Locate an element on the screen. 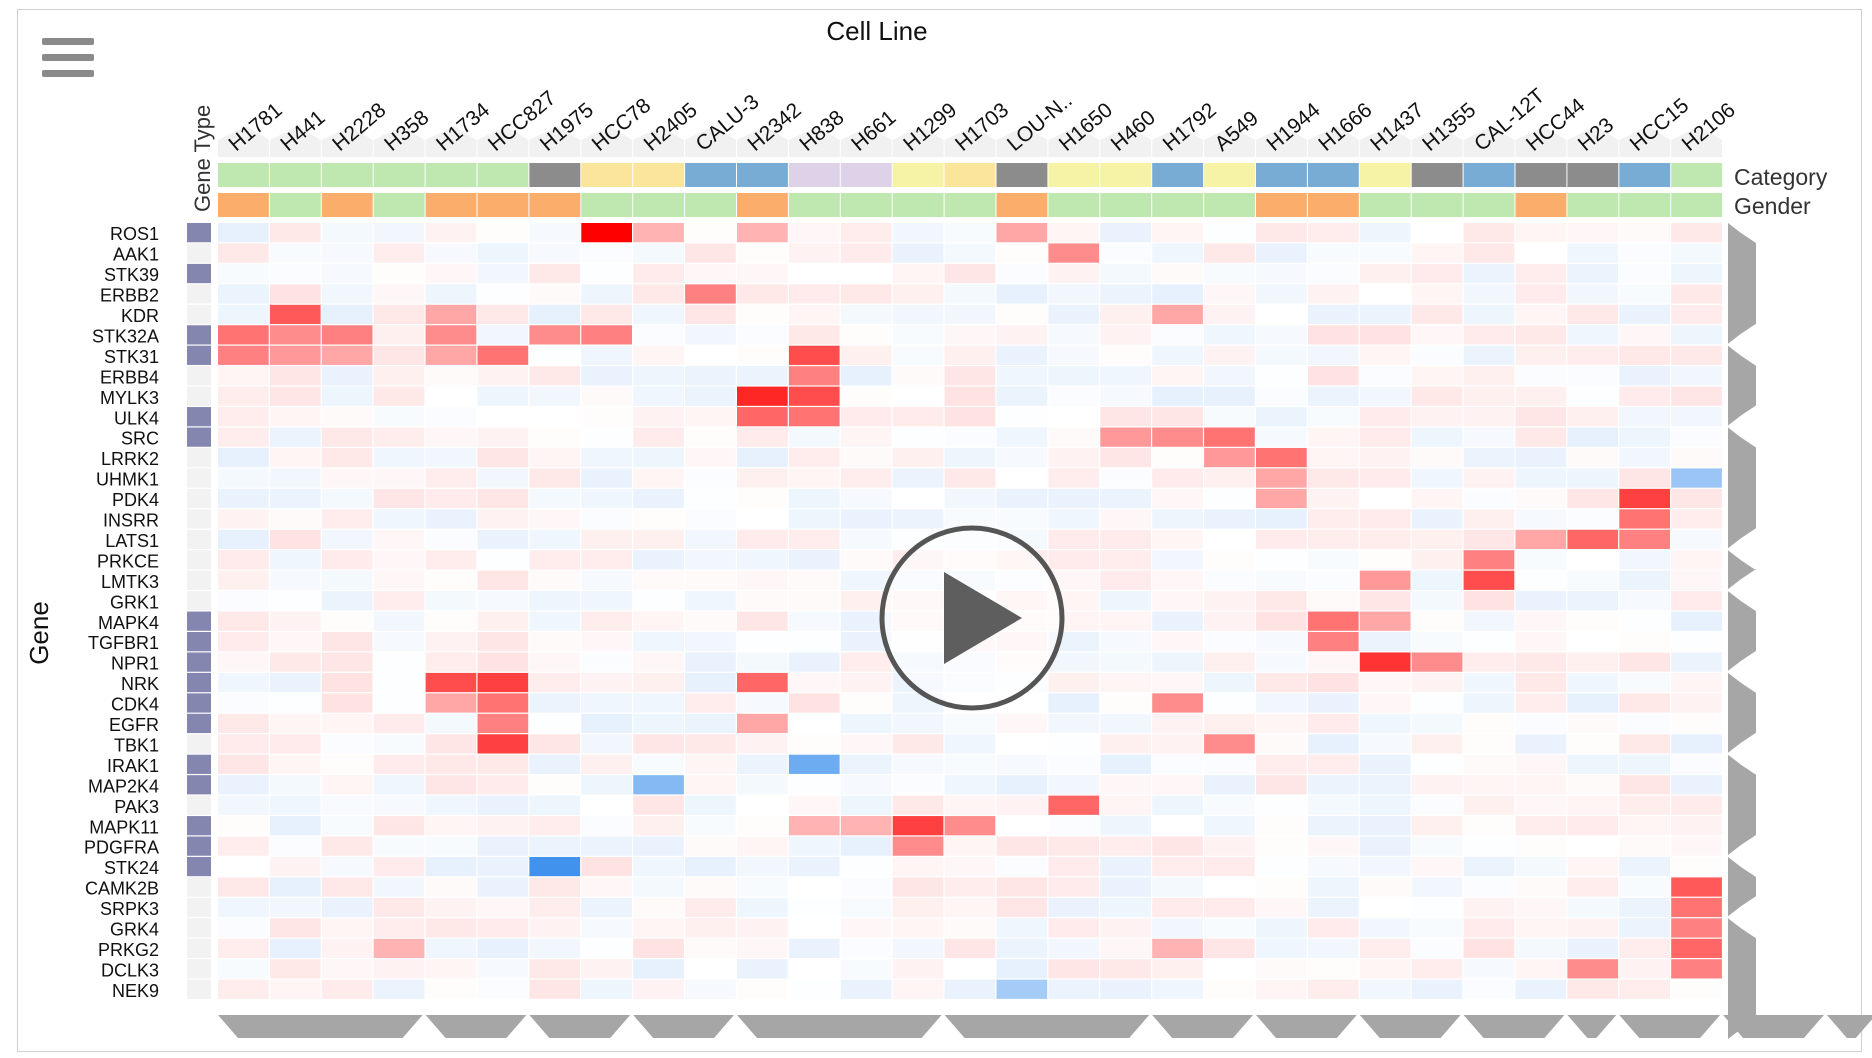 The width and height of the screenshot is (1872, 1058). gender-cell is located at coordinates (814, 205).